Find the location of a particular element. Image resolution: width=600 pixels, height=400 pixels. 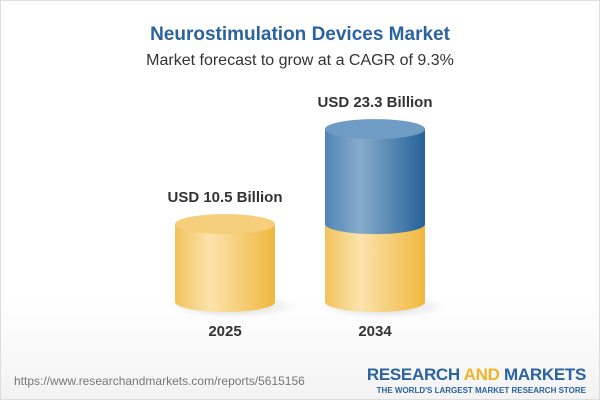

logo-text-markets: MARKETS is located at coordinates (542, 374).